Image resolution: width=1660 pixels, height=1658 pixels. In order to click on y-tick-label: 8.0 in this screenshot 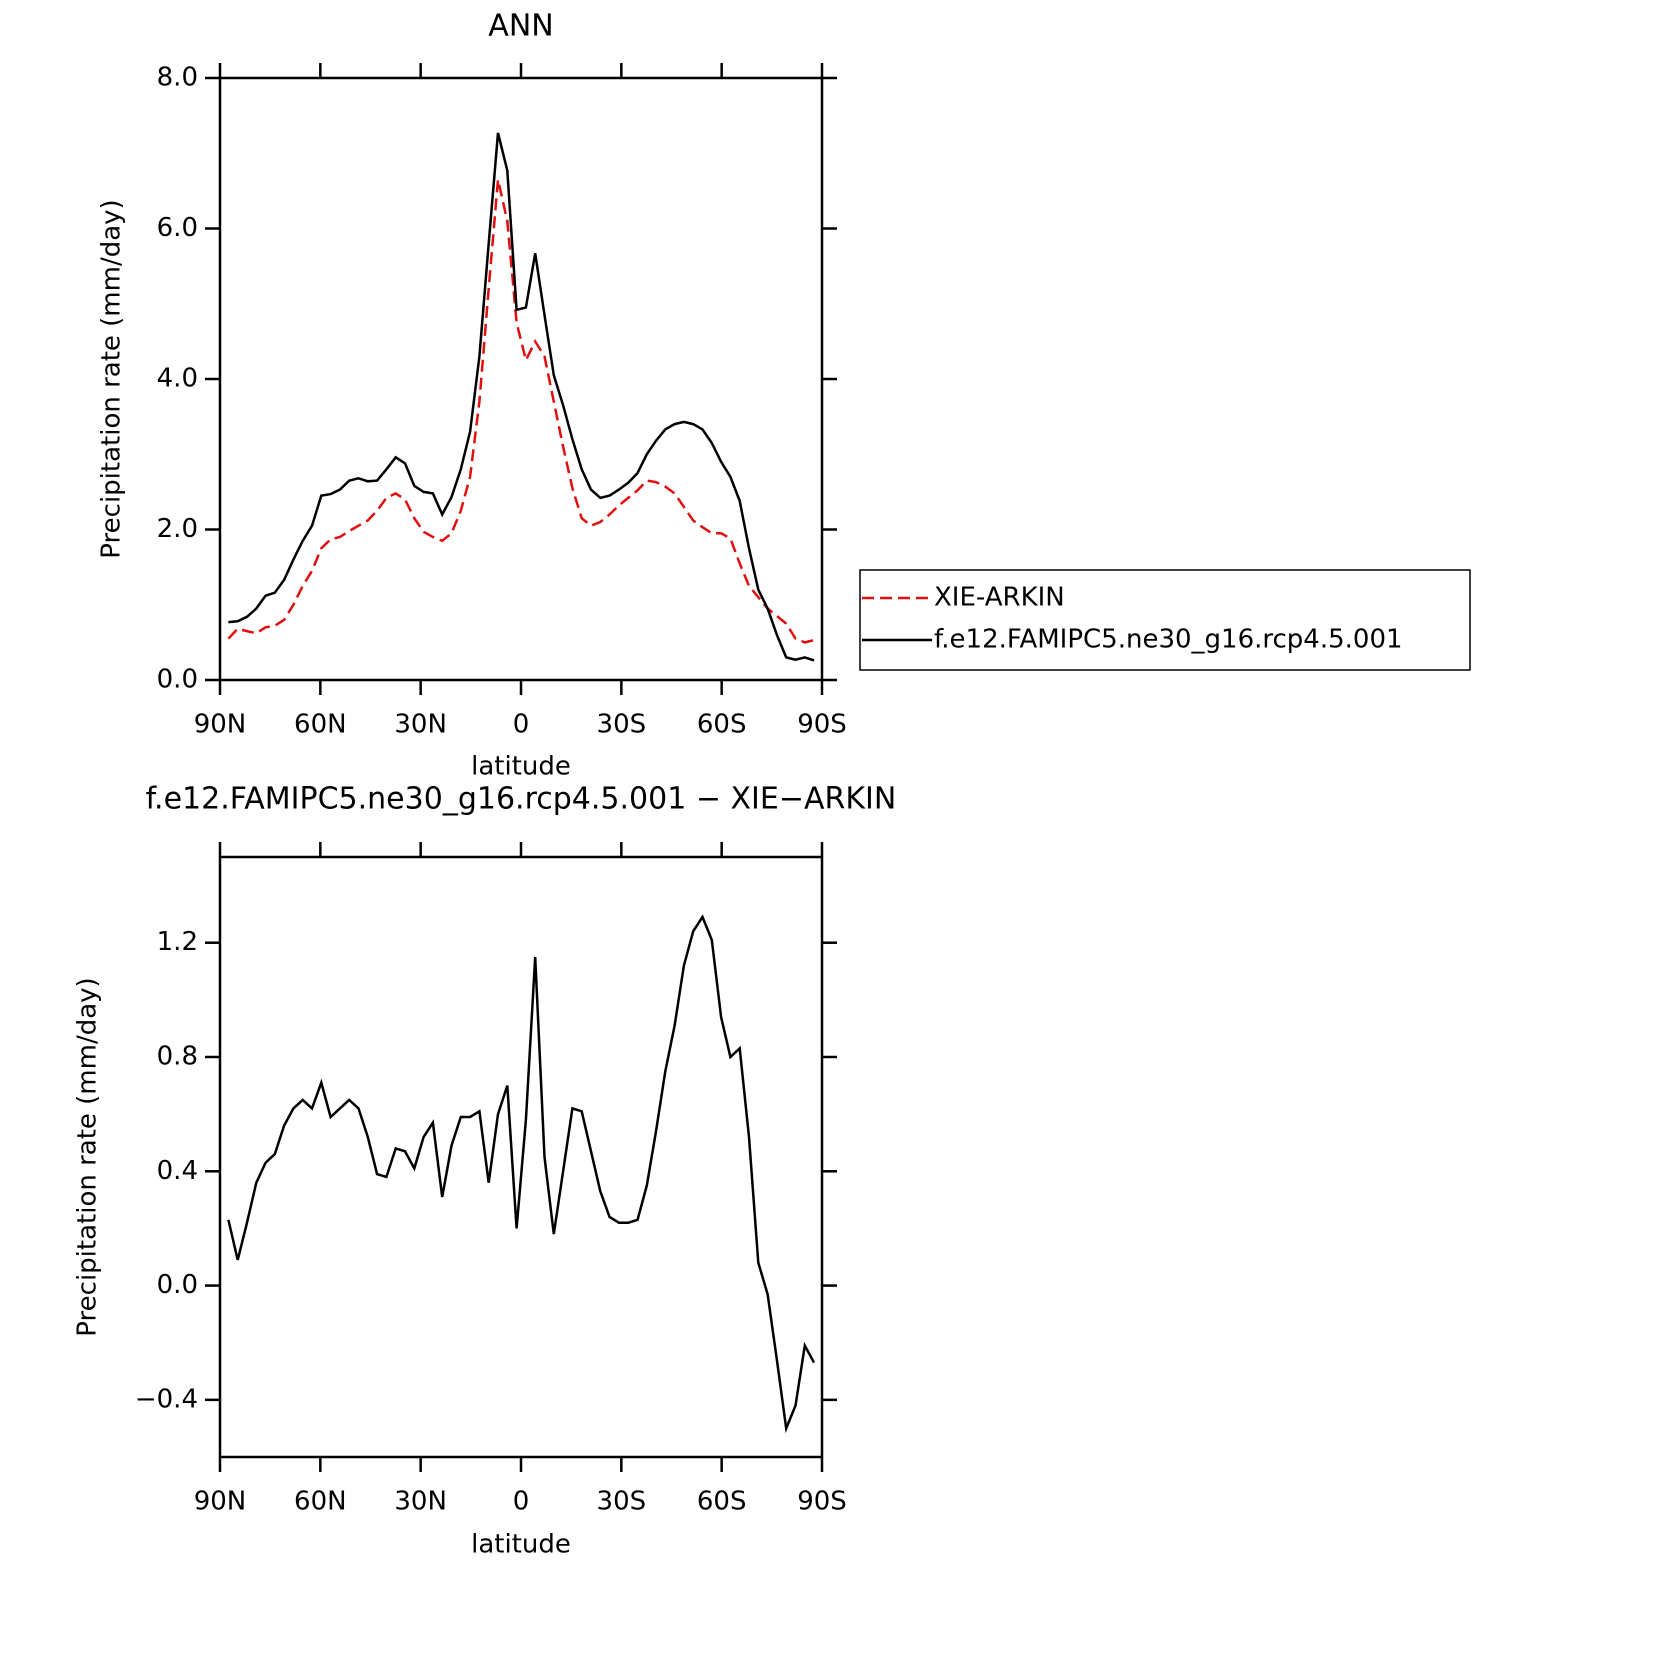, I will do `click(177, 78)`.